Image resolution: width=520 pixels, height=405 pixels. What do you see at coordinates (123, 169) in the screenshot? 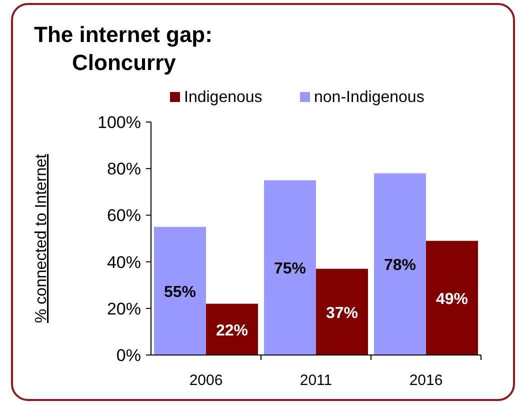
I see `y-tick-label: 80%` at bounding box center [123, 169].